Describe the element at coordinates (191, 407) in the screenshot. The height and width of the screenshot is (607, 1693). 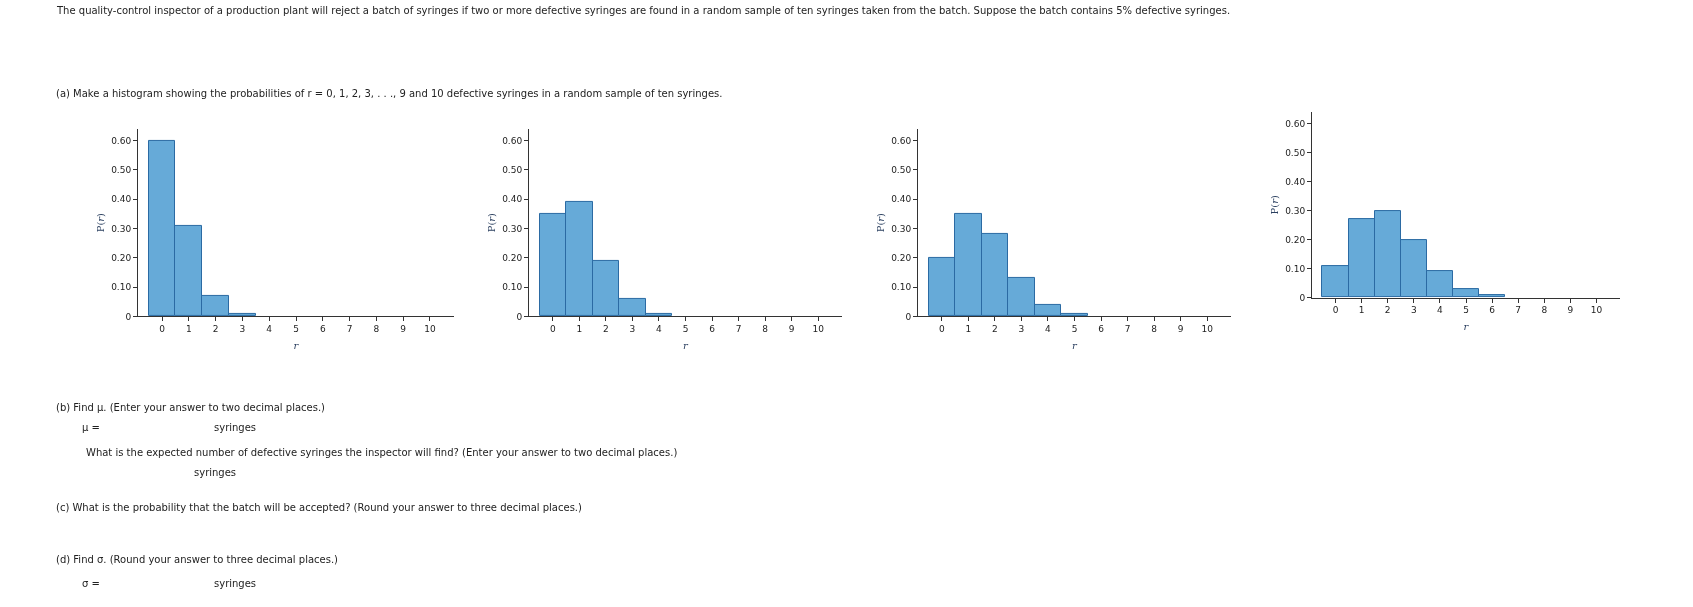
I see `text: (b) Find μ. (Enter your answer to two decimal places.)` at that location.